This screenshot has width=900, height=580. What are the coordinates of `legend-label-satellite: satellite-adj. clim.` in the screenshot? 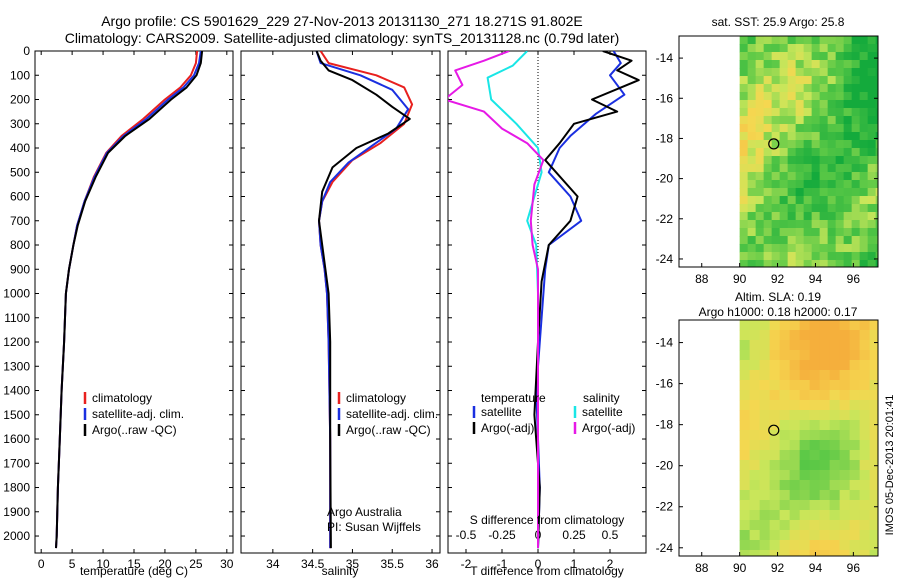 It's located at (138, 414).